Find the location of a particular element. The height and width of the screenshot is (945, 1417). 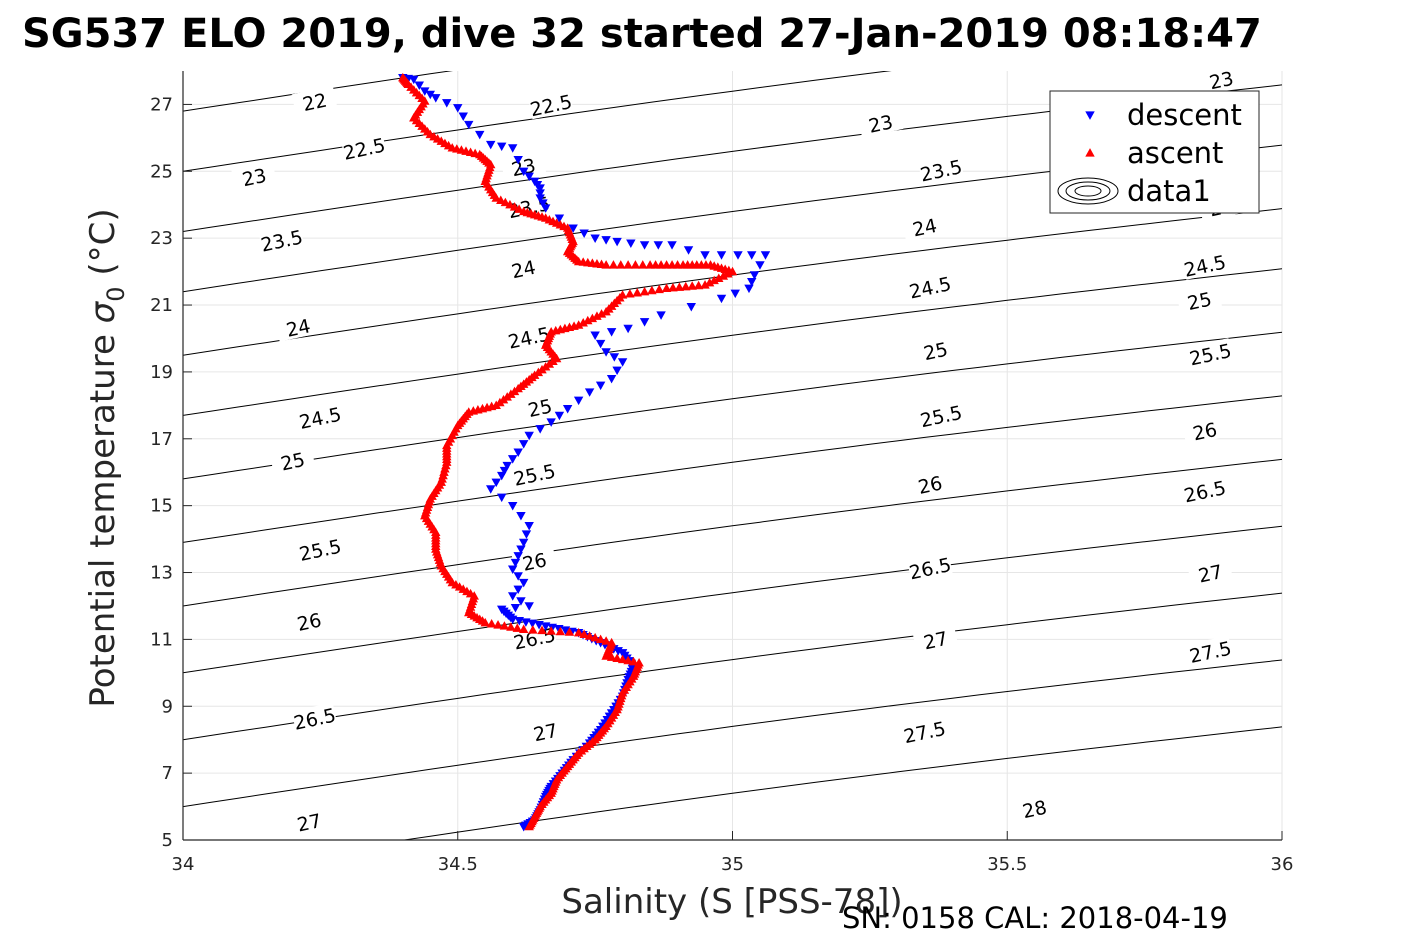

y-axis-label-suffix: (°C) is located at coordinates (103, 247).